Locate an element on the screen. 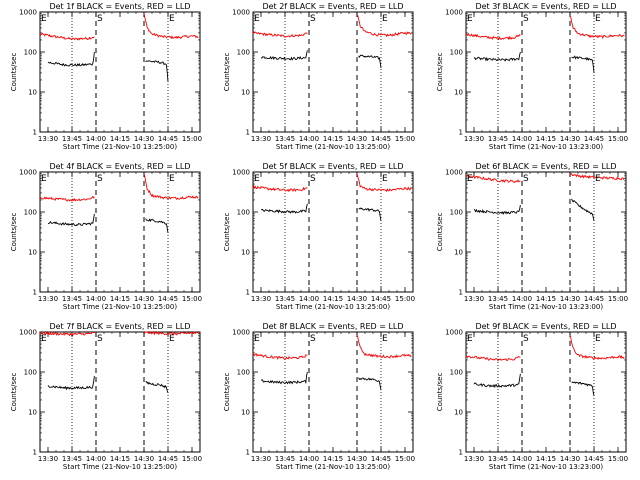 The height and width of the screenshot is (480, 640). chart-title: Det 5f BLACK = Events, RED = LLD is located at coordinates (332, 166).